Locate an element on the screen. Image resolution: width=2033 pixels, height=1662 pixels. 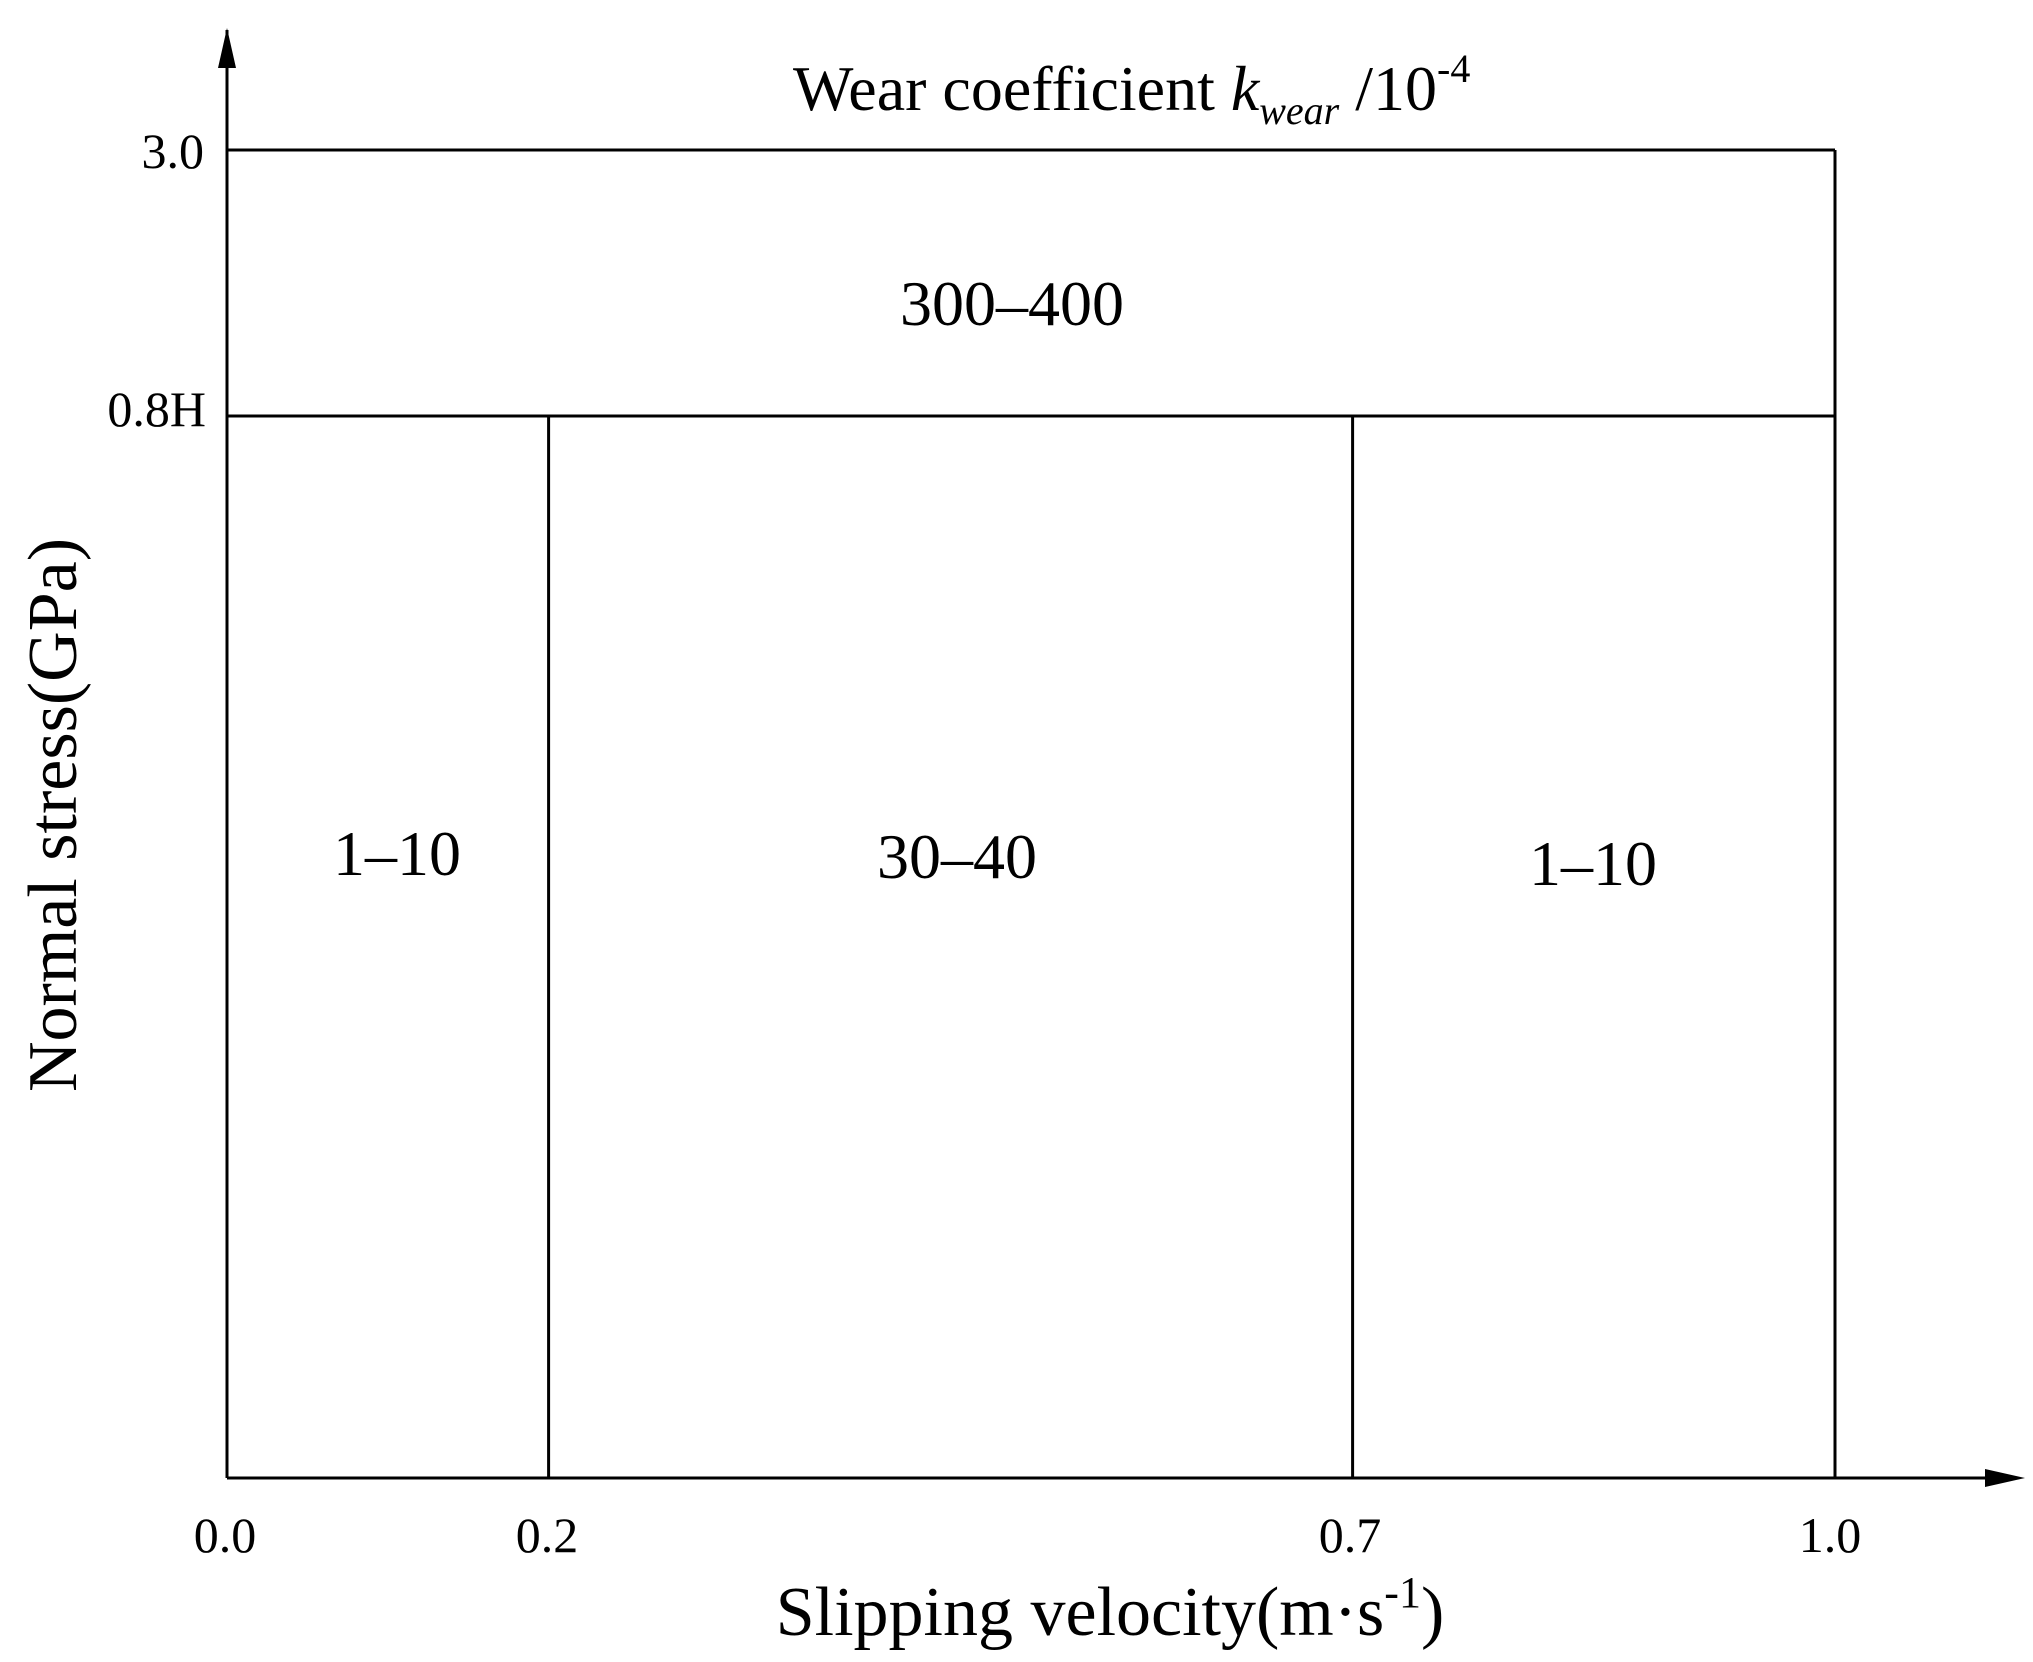
y-tick-label-0-8h: 0.8H is located at coordinates (156, 409).